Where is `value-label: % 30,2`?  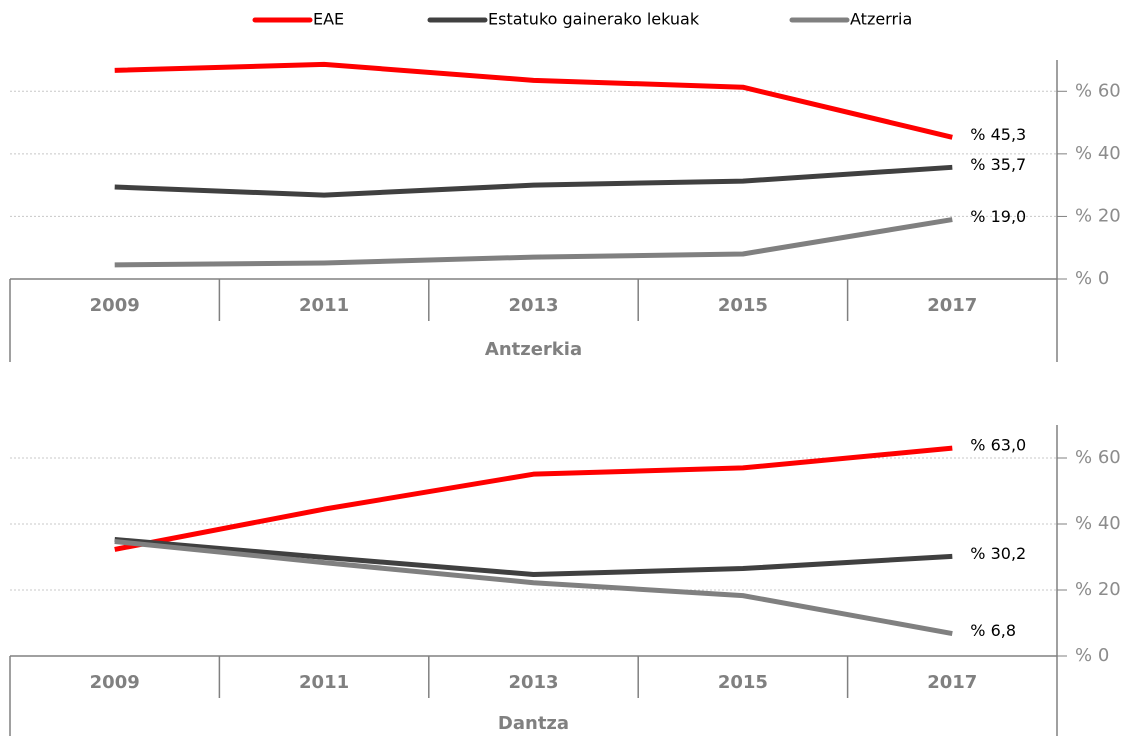 value-label: % 30,2 is located at coordinates (998, 553).